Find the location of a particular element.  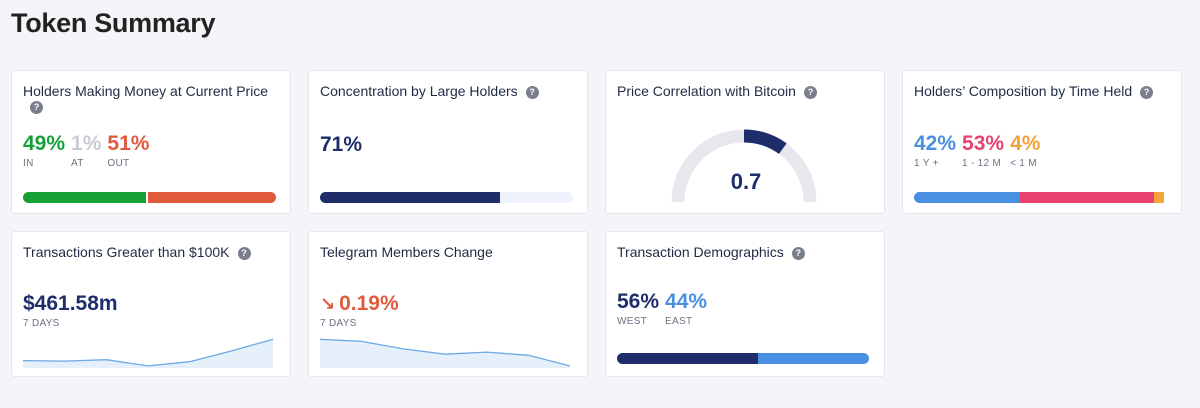

bar-fill is located at coordinates (410, 197).